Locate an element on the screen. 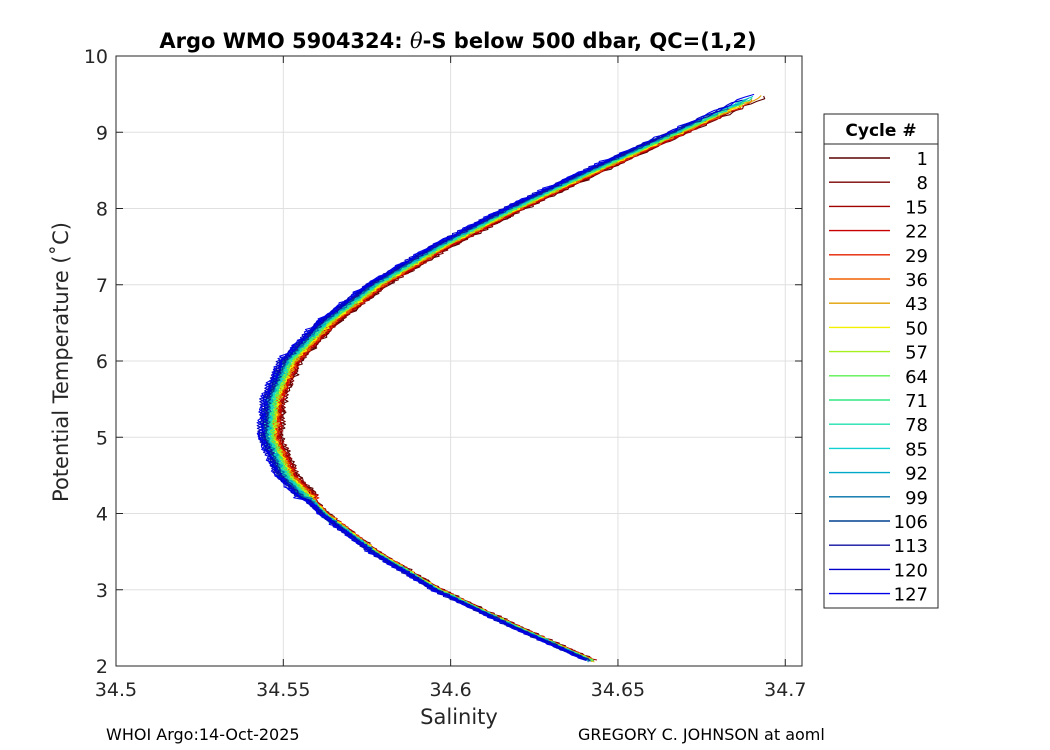 The width and height of the screenshot is (1050, 750). legend-box is located at coordinates (881, 361).